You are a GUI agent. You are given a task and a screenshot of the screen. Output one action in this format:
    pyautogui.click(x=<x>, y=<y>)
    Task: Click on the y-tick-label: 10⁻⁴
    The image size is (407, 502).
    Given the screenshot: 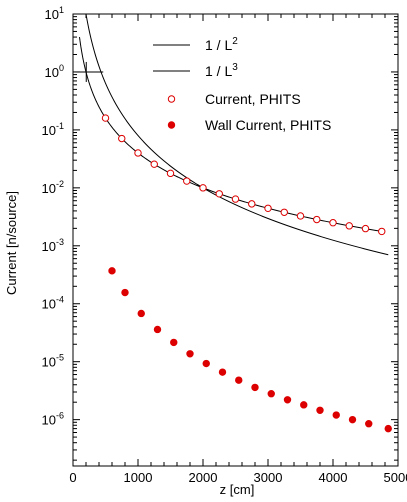 What is the action you would take?
    pyautogui.click(x=53, y=303)
    